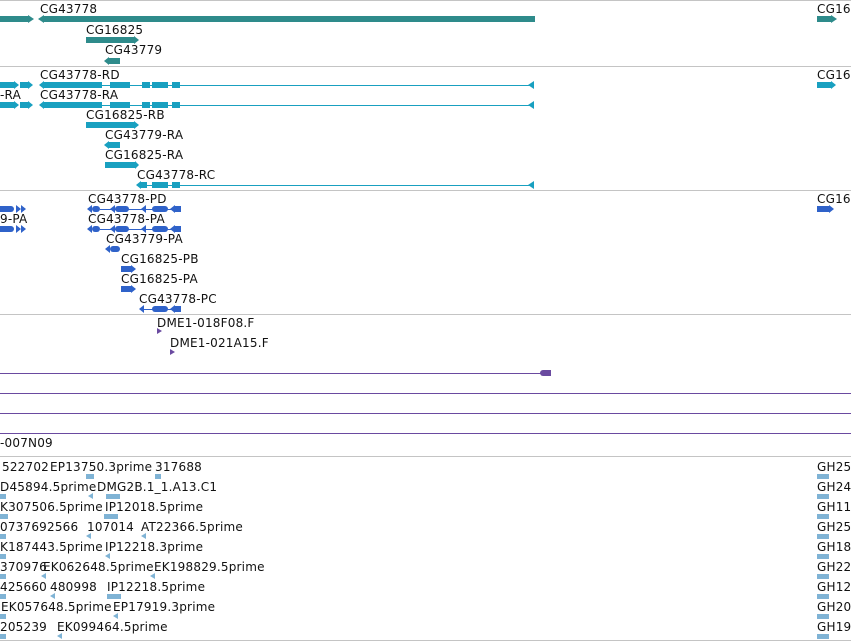 The height and width of the screenshot is (642, 851). Describe the element at coordinates (209, 567) in the screenshot. I see `est-label: EK198829.5prime` at that location.